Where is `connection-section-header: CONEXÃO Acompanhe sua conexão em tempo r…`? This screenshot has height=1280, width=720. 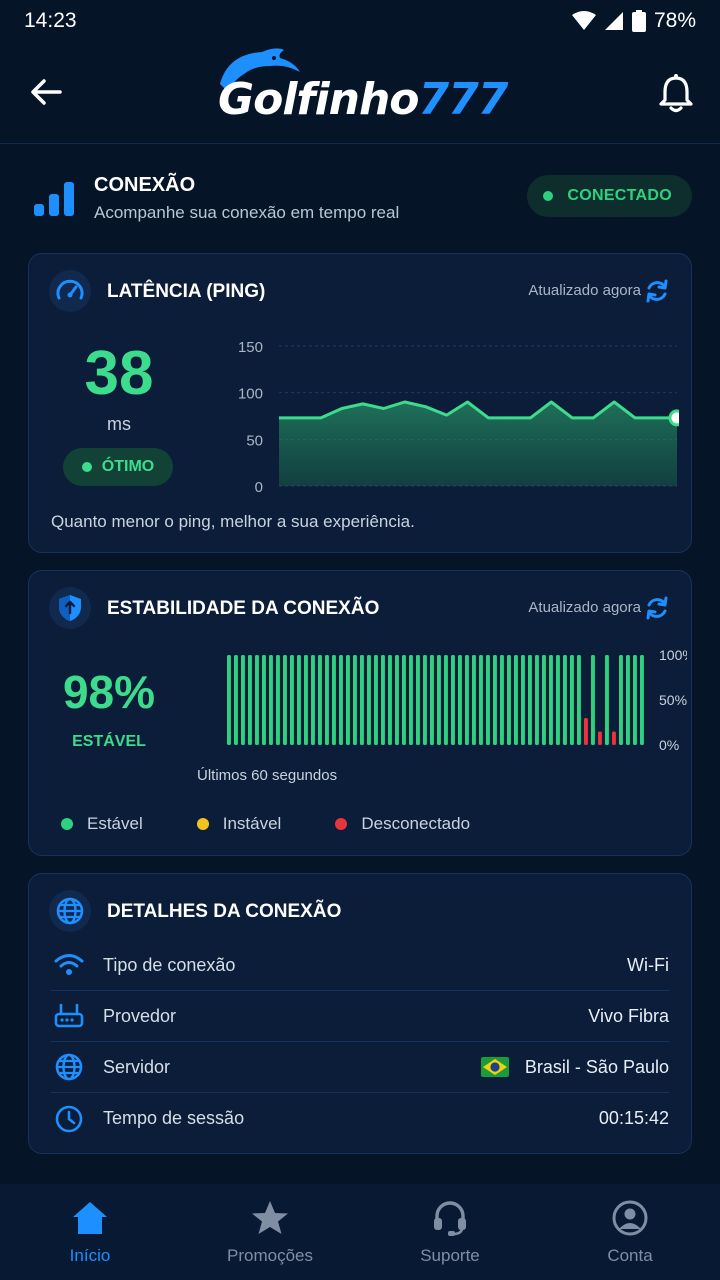
connection-section-header: CONEXÃO Acompanhe sua conexão em tempo r… is located at coordinates (361, 200).